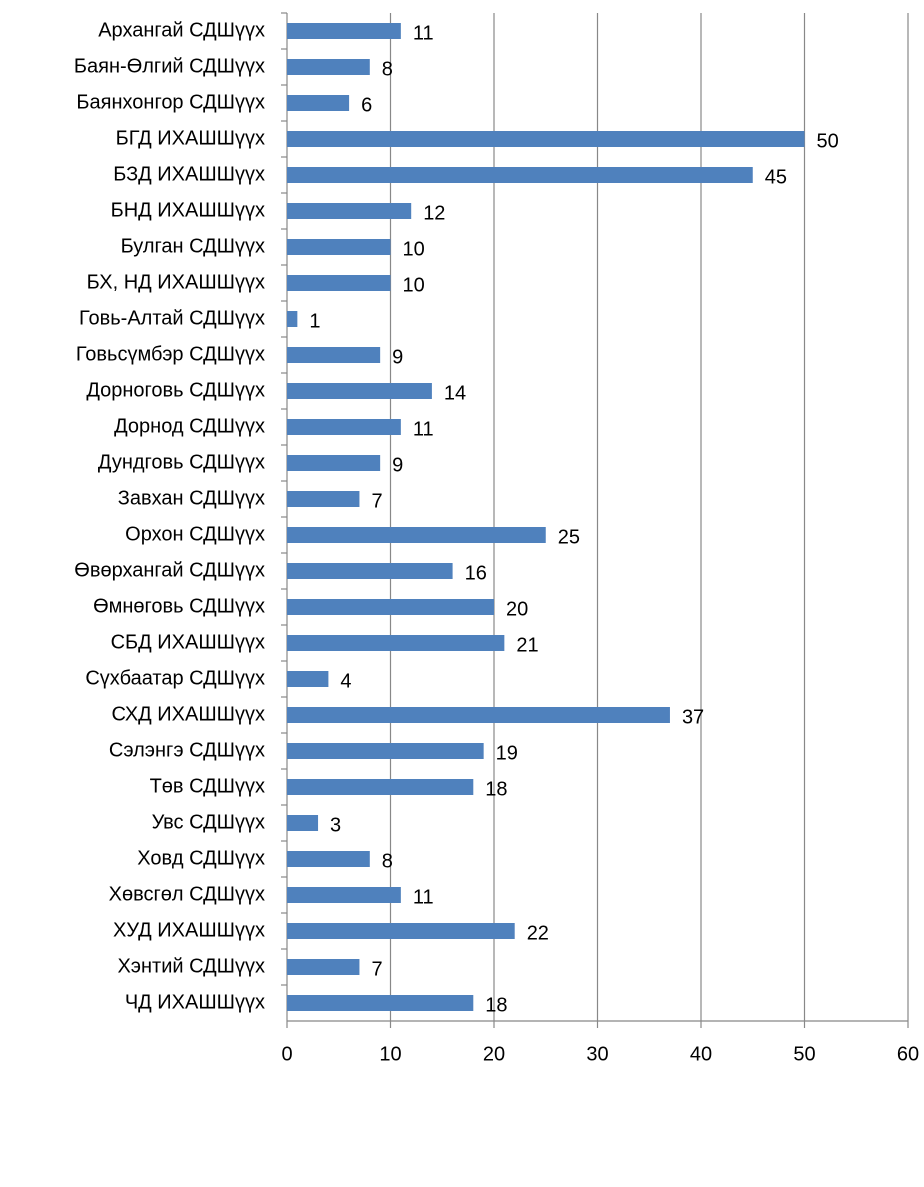 This screenshot has width=924, height=1187. What do you see at coordinates (181, 30) in the screenshot?
I see `y-tick-label: Архангай СДШүүх` at bounding box center [181, 30].